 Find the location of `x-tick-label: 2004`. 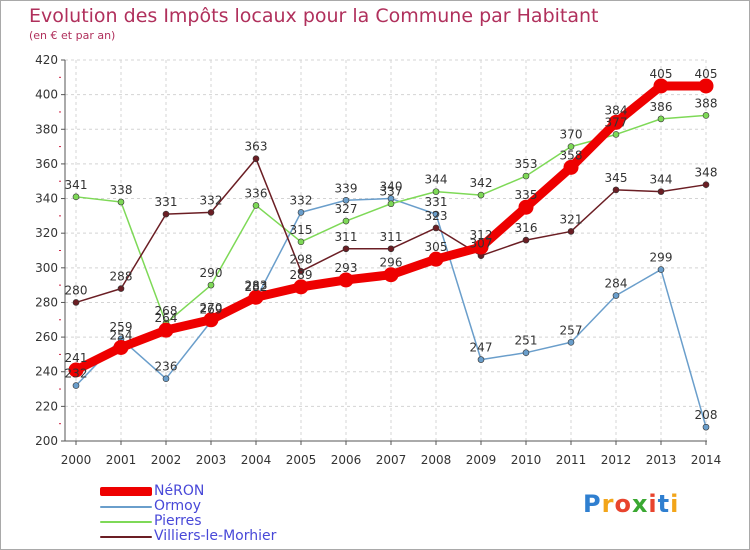

x-tick-label: 2004 is located at coordinates (256, 460).